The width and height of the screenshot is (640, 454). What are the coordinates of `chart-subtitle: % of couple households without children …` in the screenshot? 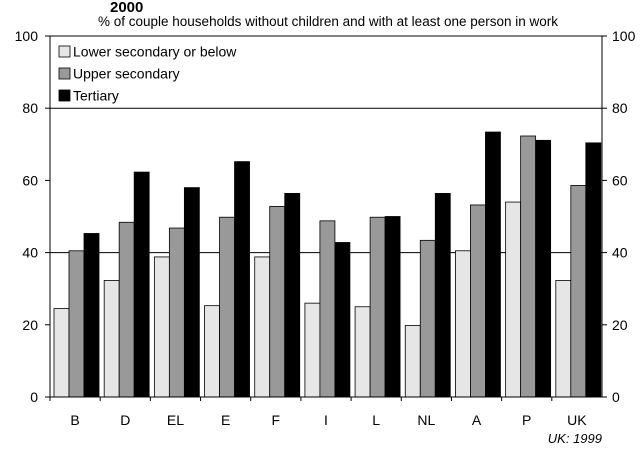 It's located at (328, 21).